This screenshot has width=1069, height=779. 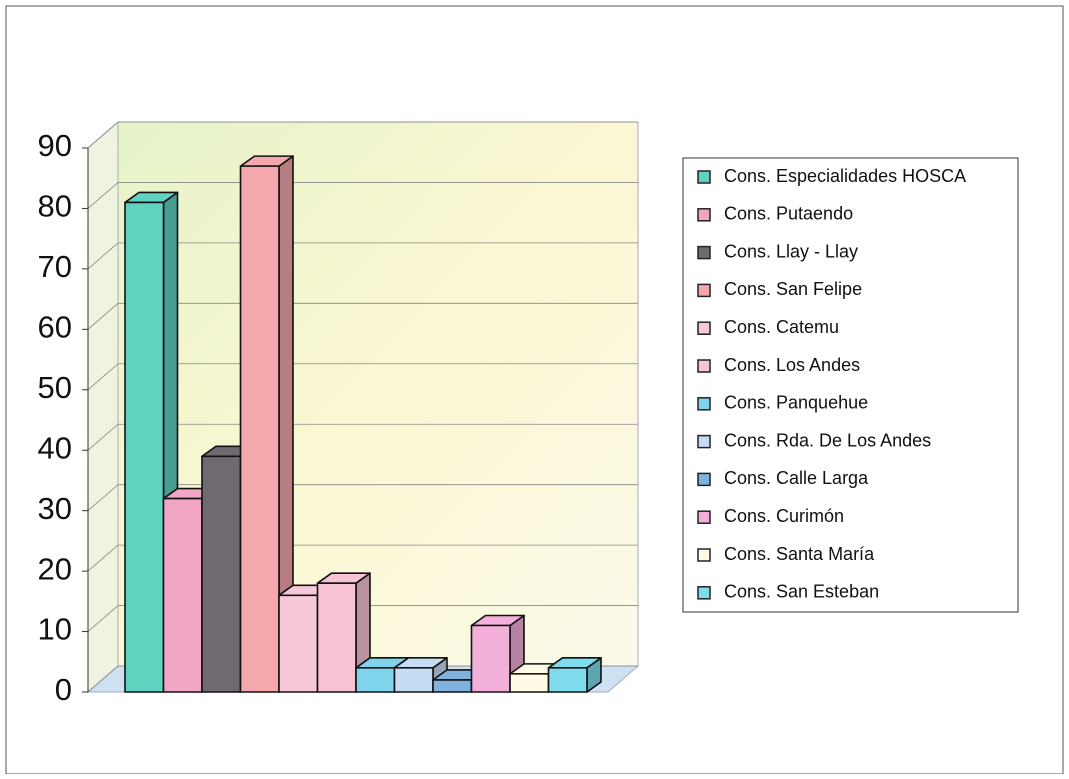 What do you see at coordinates (103, 407) in the screenshot?
I see `side-wall` at bounding box center [103, 407].